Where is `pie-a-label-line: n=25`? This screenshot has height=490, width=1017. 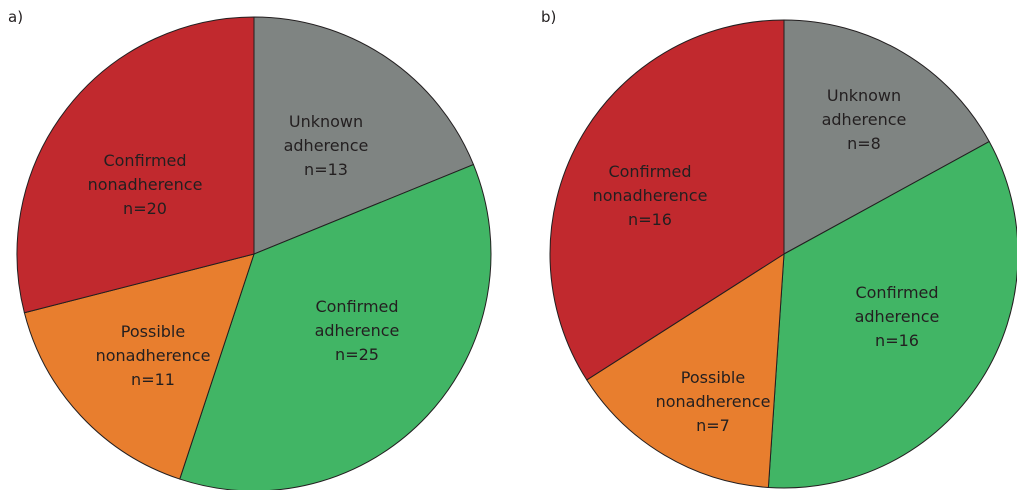 pie-a-label-line: n=25 is located at coordinates (357, 354).